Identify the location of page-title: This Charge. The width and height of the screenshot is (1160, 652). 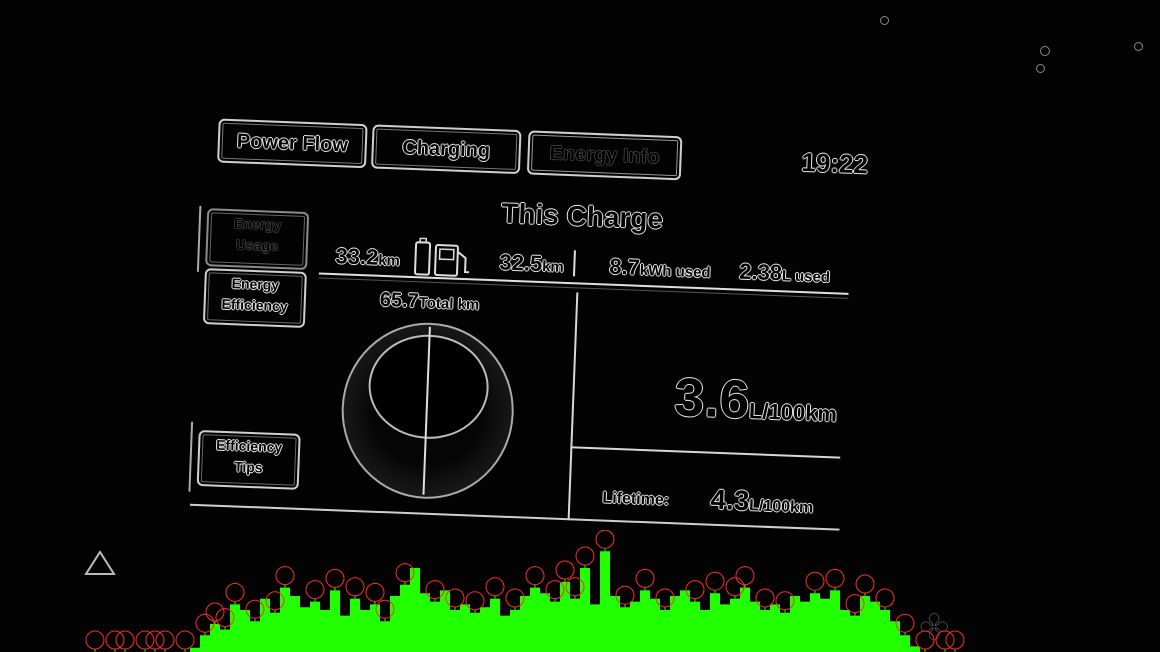
(582, 216).